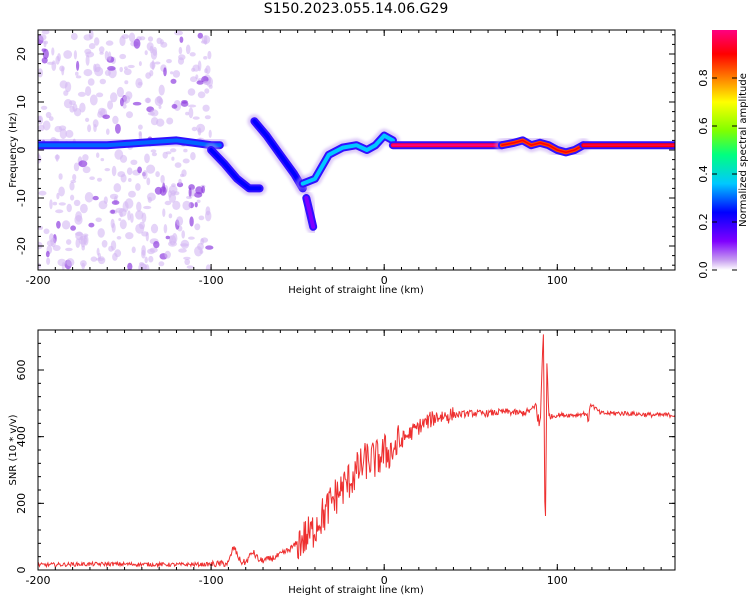 The width and height of the screenshot is (750, 600). I want to click on y-tick-label: 20, so click(21, 54).